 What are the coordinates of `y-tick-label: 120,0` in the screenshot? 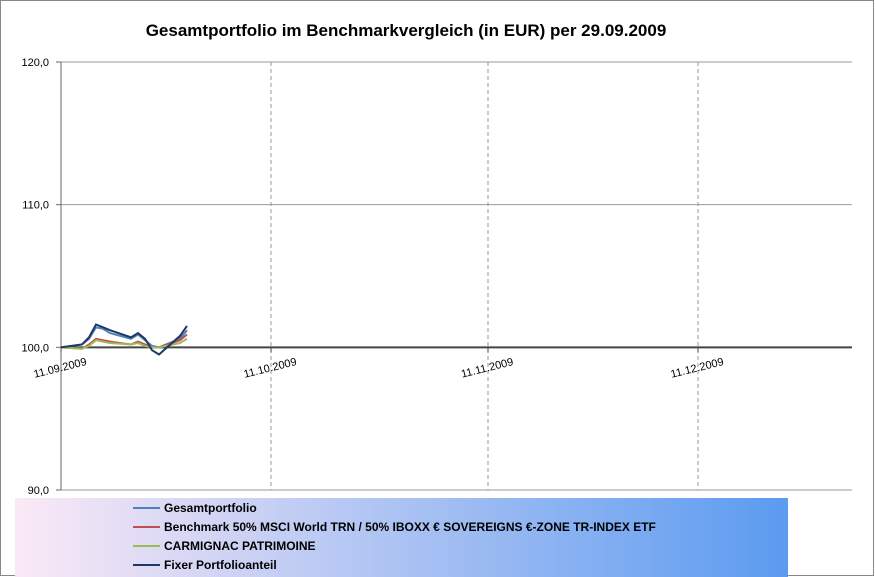 It's located at (35, 63).